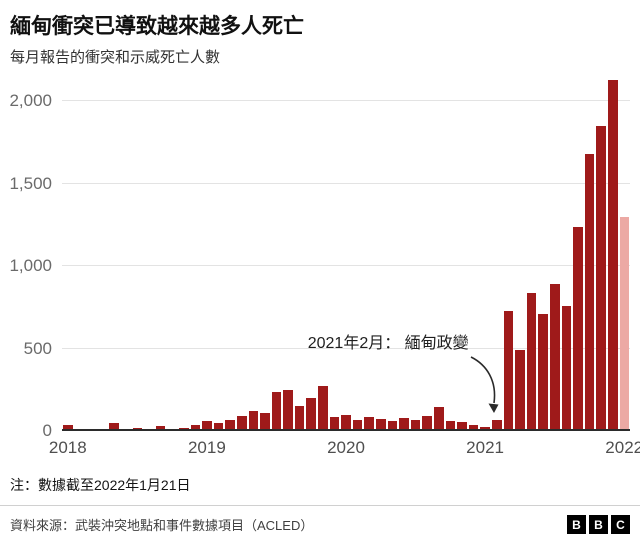 The width and height of the screenshot is (640, 550). I want to click on y-axis: 0 500 1,000 1,500 2,000, so click(35, 265).